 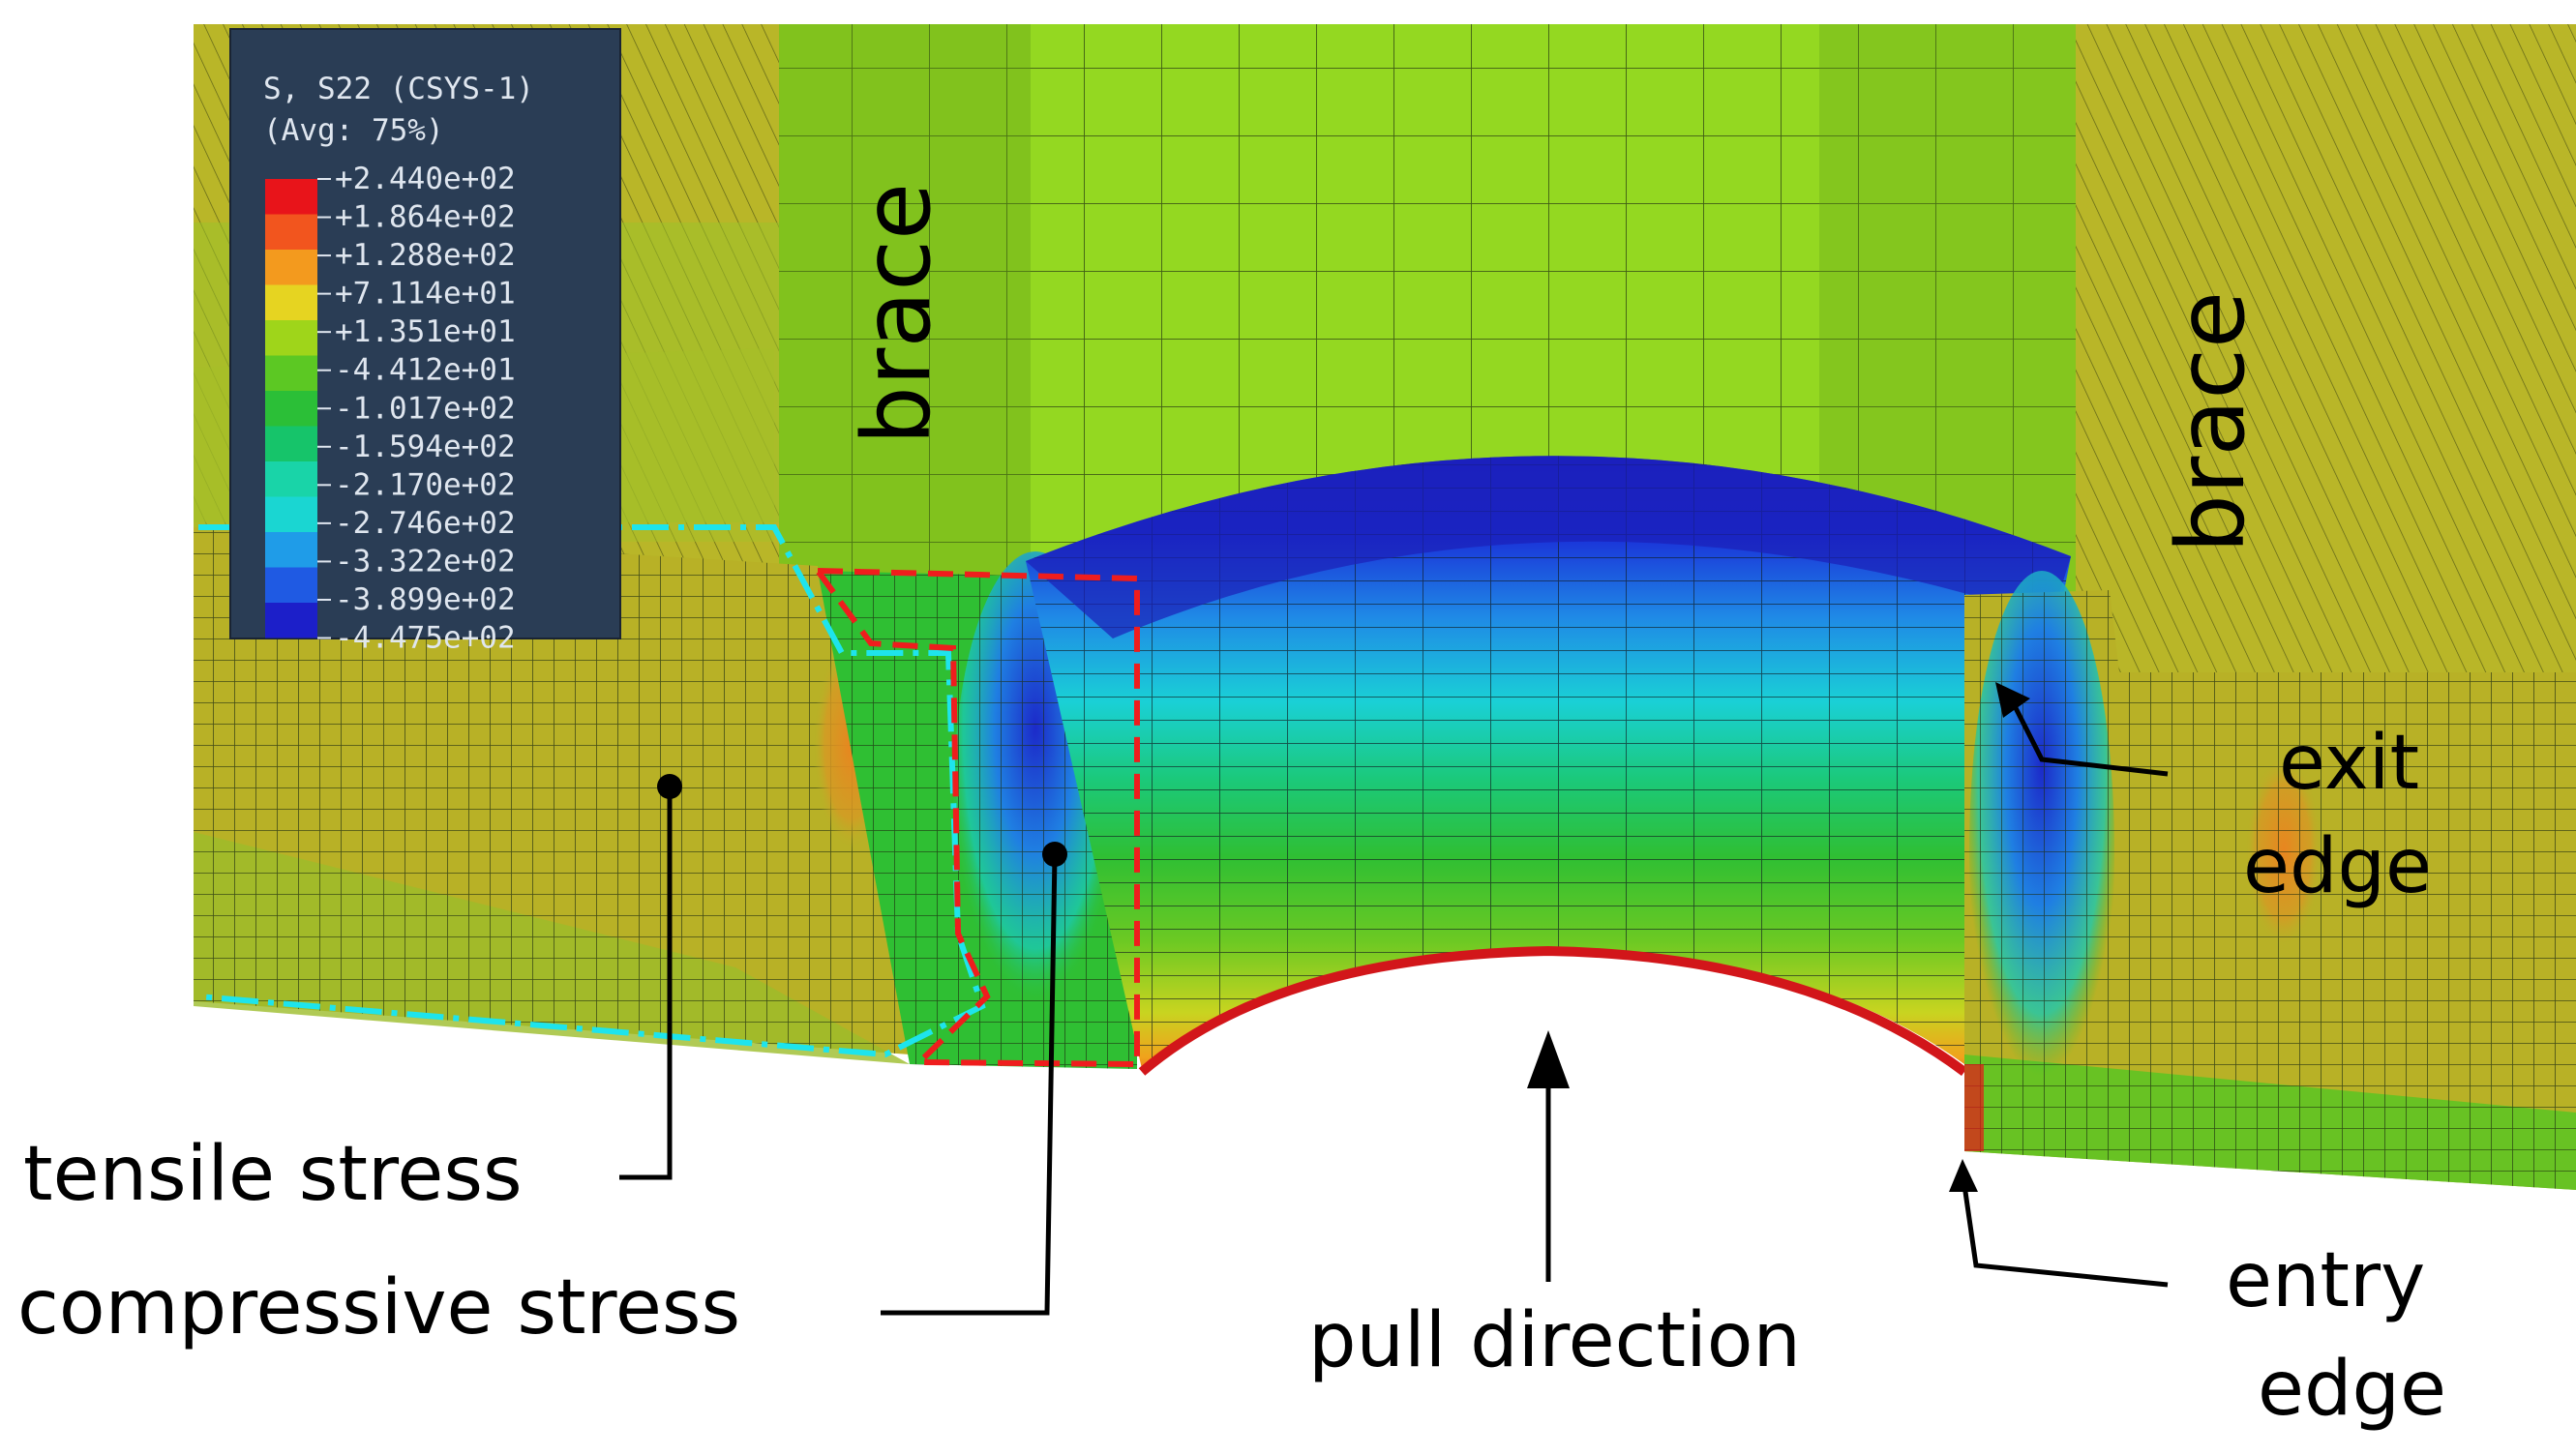 What do you see at coordinates (425, 561) in the screenshot?
I see `legend-value: -3.322e+02` at bounding box center [425, 561].